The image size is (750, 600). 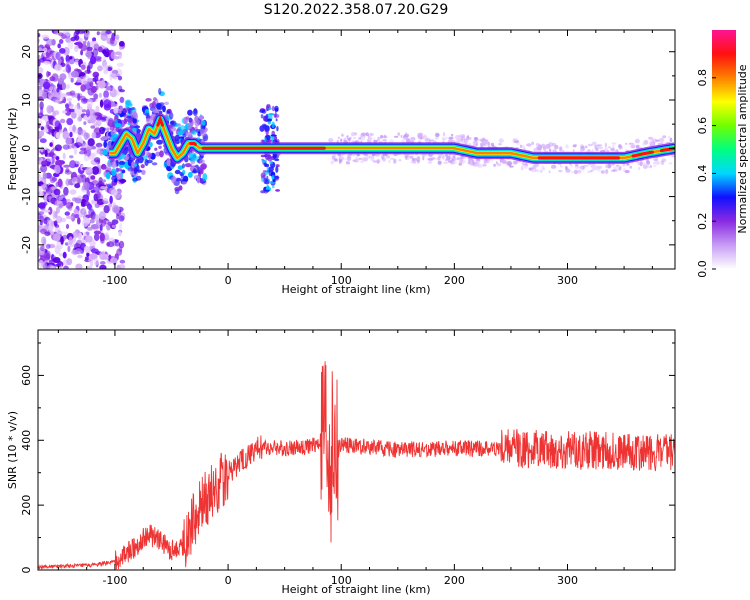 I want to click on colorbar-ticks: 0.0 0.2 0.4 0.6 0.8, so click(x=706, y=173).